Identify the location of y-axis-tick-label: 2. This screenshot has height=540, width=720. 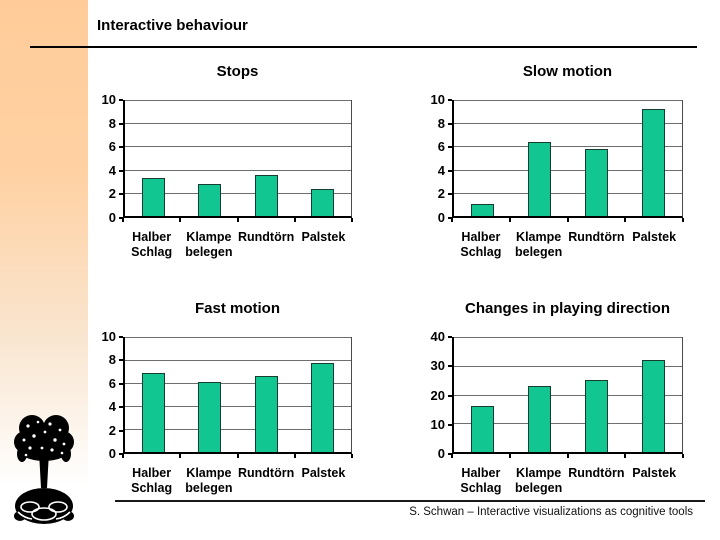
(441, 194).